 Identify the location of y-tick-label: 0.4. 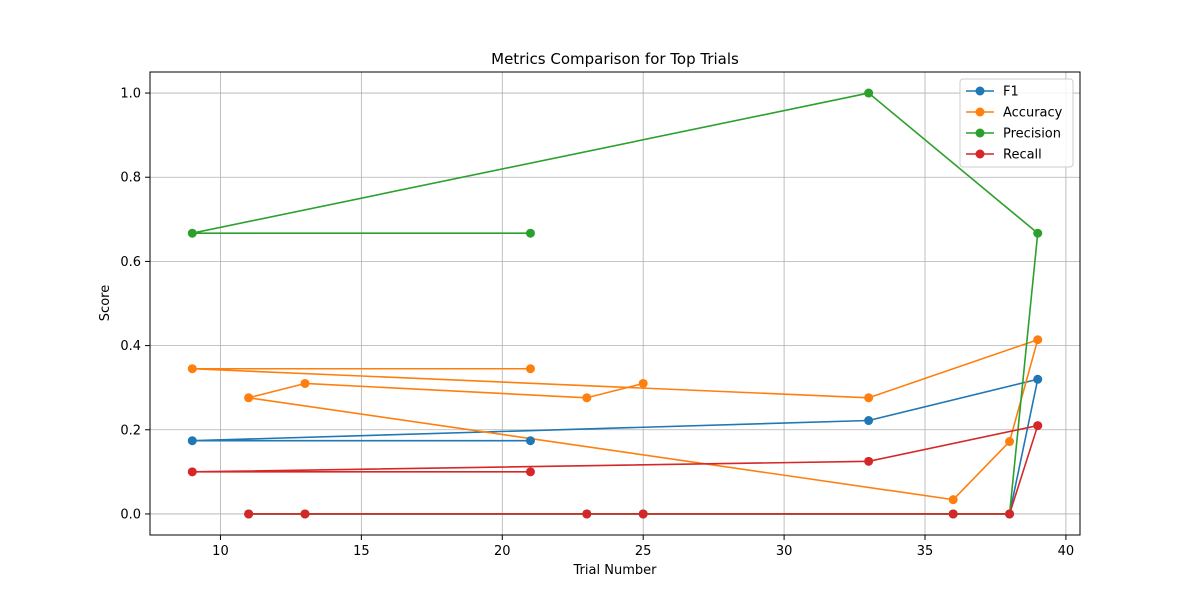
(130, 346).